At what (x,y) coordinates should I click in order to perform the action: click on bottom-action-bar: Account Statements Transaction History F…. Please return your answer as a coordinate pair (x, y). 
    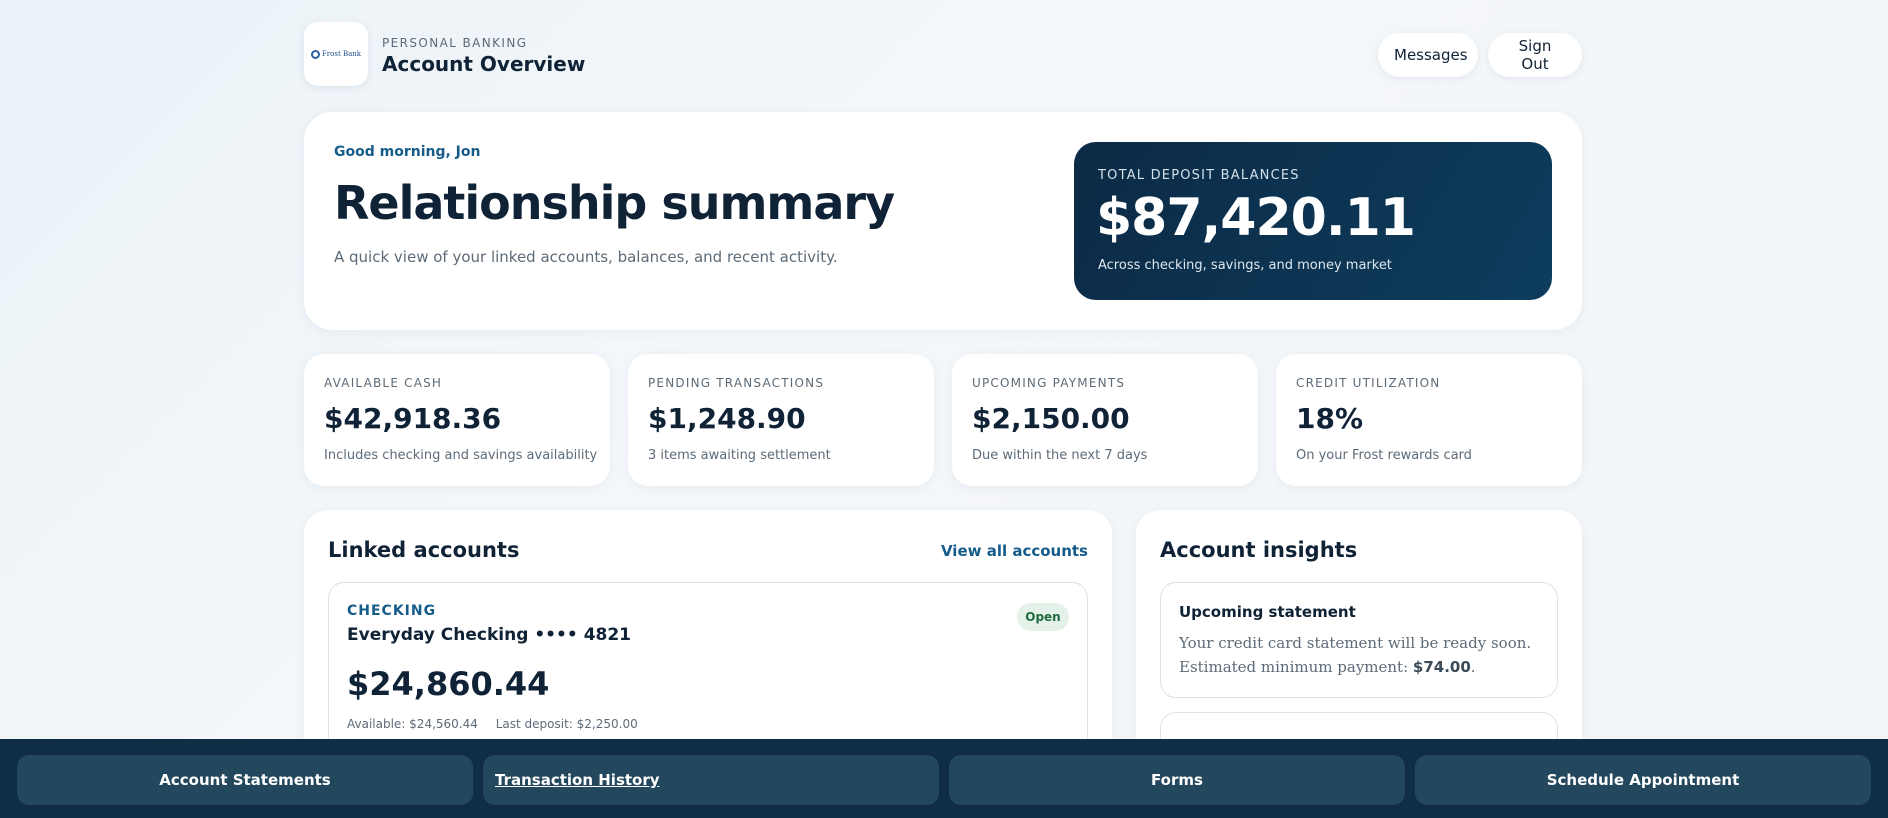
    Looking at the image, I should click on (944, 778).